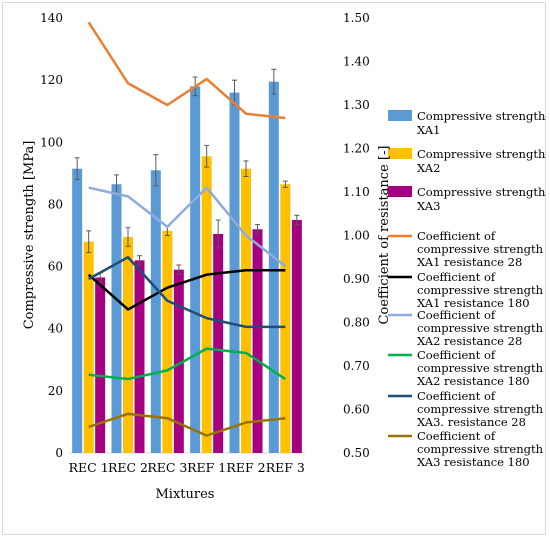 This screenshot has height=541, width=550. What do you see at coordinates (55, 267) in the screenshot?
I see `y-tick-label: 60` at bounding box center [55, 267].